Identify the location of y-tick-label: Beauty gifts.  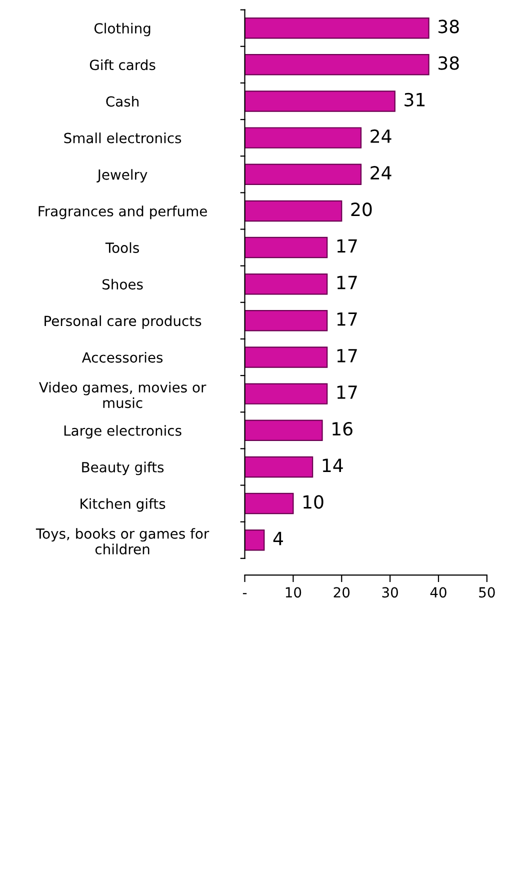
(123, 469).